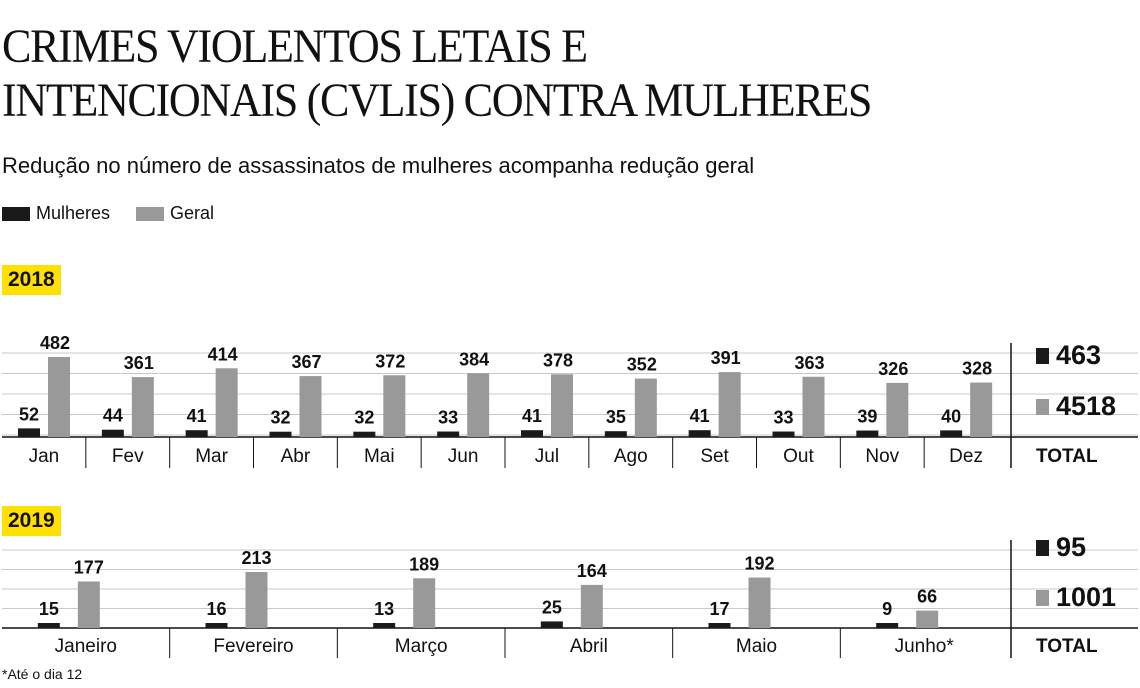  Describe the element at coordinates (1086, 406) in the screenshot. I see `total-value-geral-2018: 4518` at that location.